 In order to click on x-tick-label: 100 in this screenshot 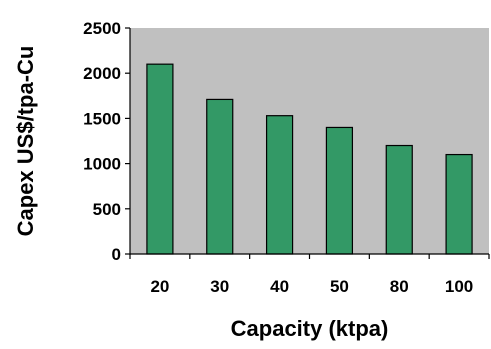, I will do `click(459, 286)`.